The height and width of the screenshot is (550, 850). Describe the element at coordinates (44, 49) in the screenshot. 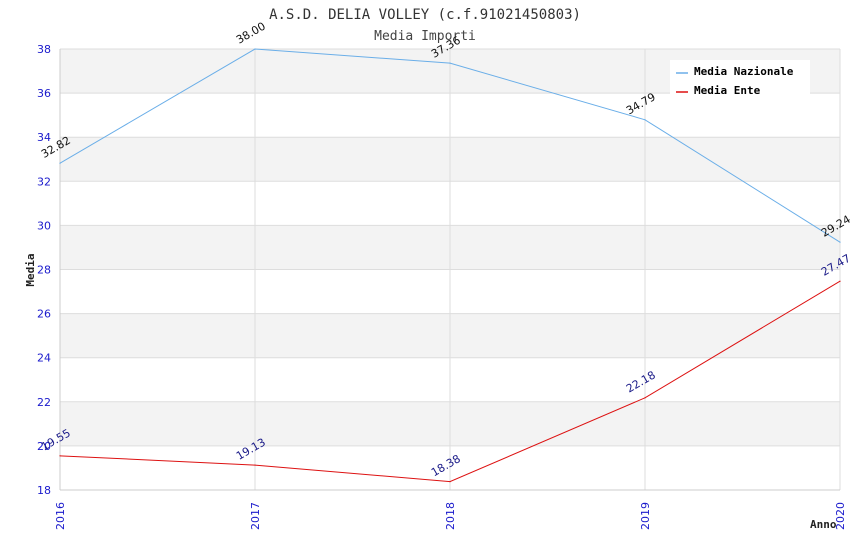

I see `y-tick-label: 38` at that location.